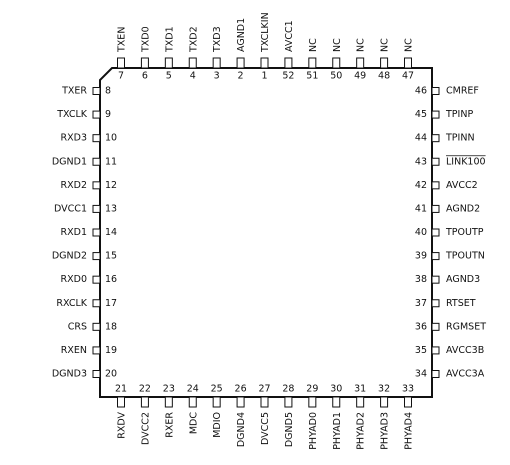 This screenshot has width=510, height=465. What do you see at coordinates (193, 39) in the screenshot?
I see `pin-name: TXD2` at bounding box center [193, 39].